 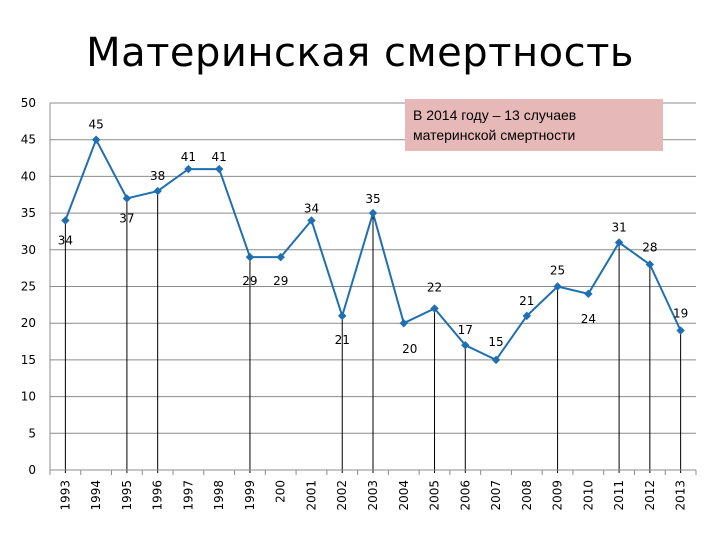 What do you see at coordinates (495, 342) in the screenshot?
I see `data-label: 15` at bounding box center [495, 342].